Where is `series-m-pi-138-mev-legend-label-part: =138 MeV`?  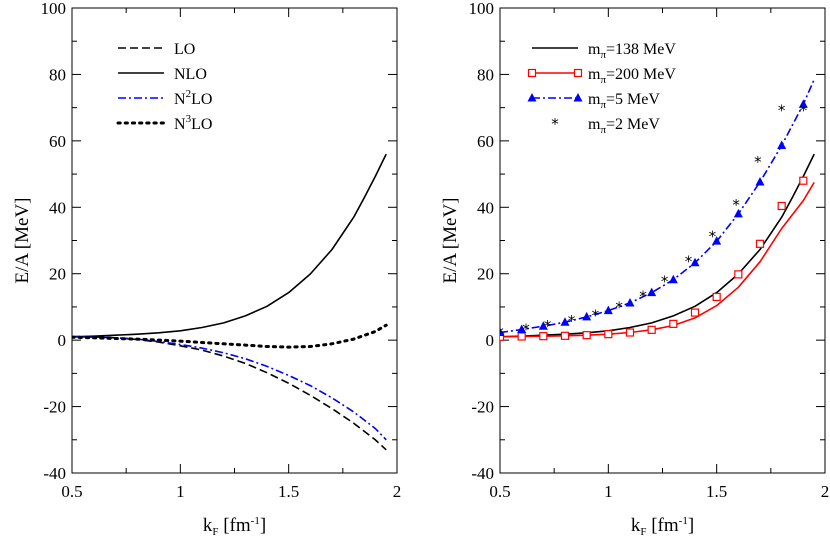
series-m-pi-138-mev-legend-label-part: =138 MeV is located at coordinates (641, 49).